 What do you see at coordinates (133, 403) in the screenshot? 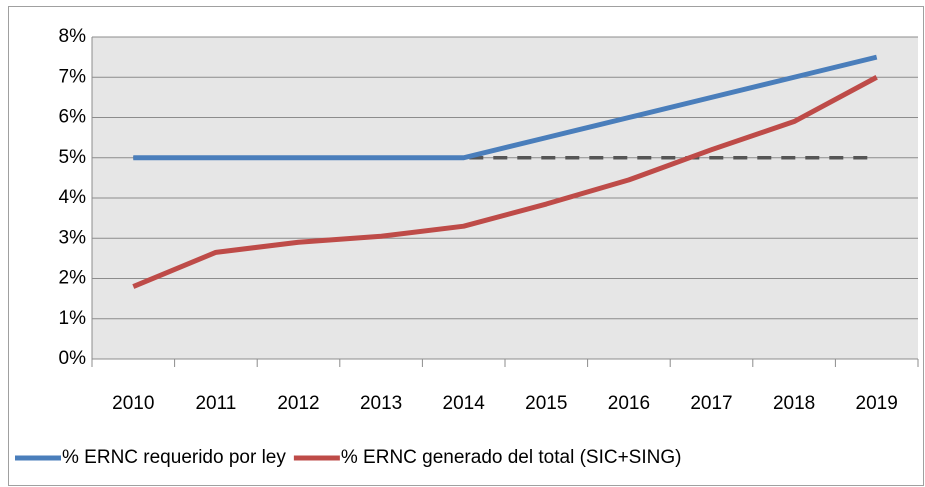
I see `x-tick-label: 2010` at bounding box center [133, 403].